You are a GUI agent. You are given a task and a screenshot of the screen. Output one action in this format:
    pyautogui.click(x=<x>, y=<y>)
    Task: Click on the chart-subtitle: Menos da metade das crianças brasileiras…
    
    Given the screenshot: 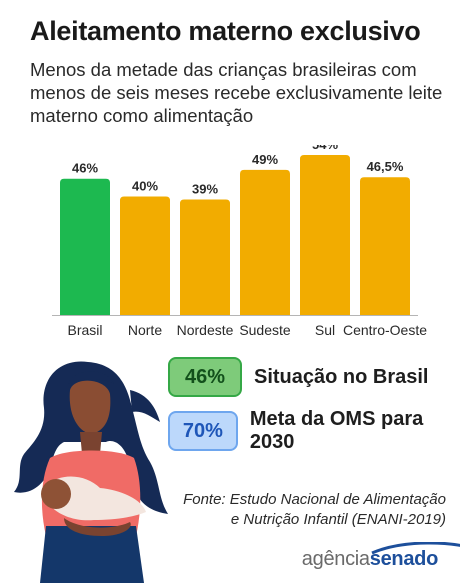 What is the action you would take?
    pyautogui.click(x=240, y=92)
    